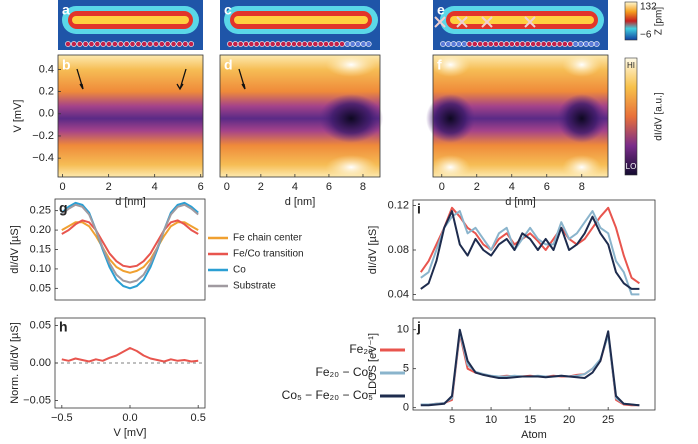  What do you see at coordinates (631, 116) in the screenshot?
I see `colorbar` at bounding box center [631, 116].